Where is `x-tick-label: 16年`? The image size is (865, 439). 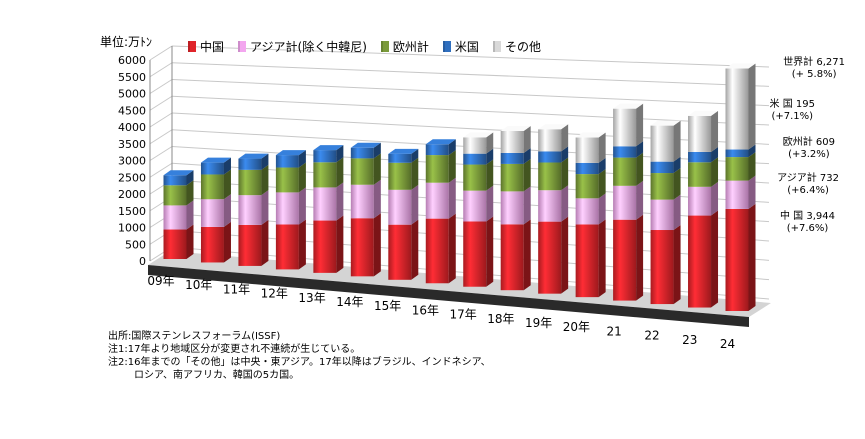
x-tick-label: 16年 is located at coordinates (425, 310).